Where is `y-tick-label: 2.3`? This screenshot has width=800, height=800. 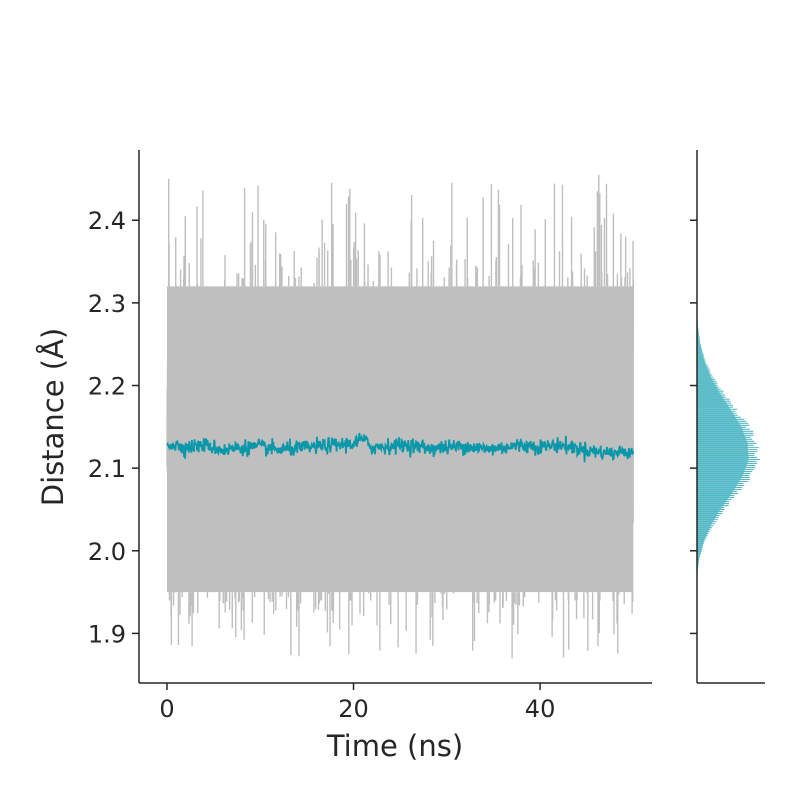
y-tick-label: 2.3 is located at coordinates (107, 304).